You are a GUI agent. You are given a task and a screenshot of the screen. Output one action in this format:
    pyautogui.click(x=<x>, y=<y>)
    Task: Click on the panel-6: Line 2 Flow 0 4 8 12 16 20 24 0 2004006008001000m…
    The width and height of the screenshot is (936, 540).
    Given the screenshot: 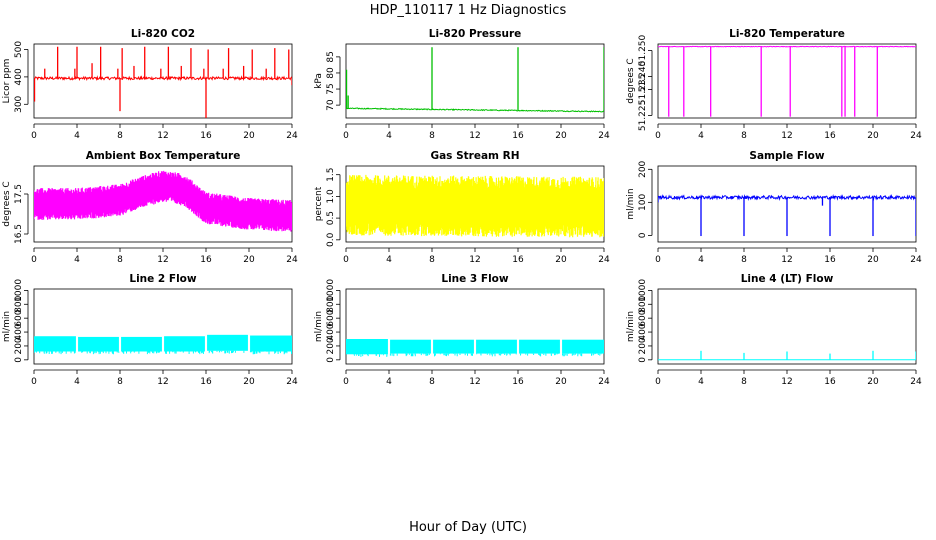 What is the action you would take?
    pyautogui.click(x=150, y=330)
    